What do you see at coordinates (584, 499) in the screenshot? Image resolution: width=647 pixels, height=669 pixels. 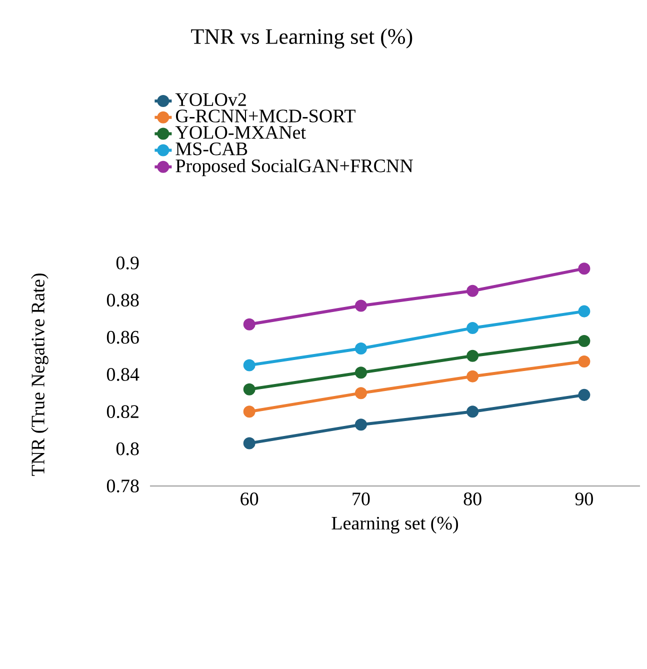 I see `x-tick-label: 90` at bounding box center [584, 499].